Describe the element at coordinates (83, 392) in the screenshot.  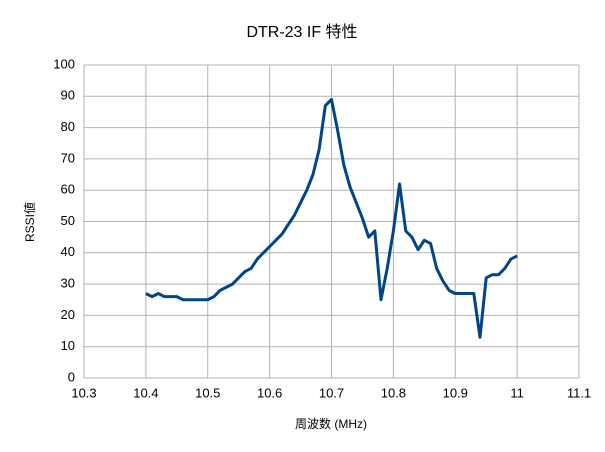
I see `x-tick-label: 10.3` at that location.